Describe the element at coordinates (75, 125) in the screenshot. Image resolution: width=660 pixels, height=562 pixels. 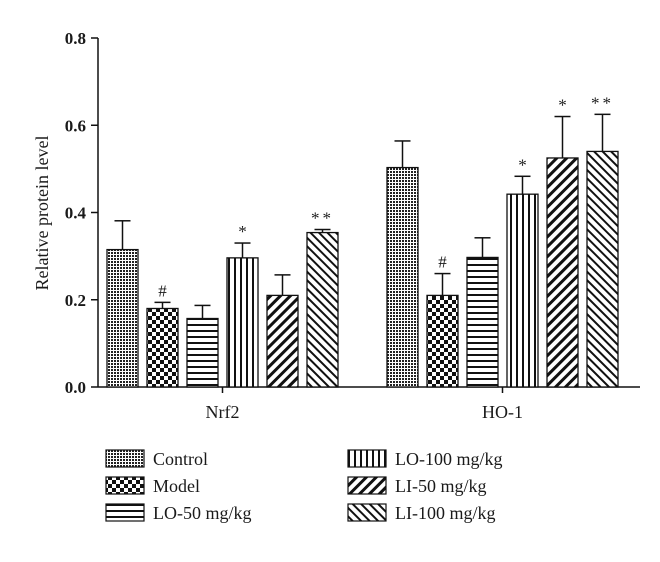
I see `y-tick-label: 0.6` at that location.